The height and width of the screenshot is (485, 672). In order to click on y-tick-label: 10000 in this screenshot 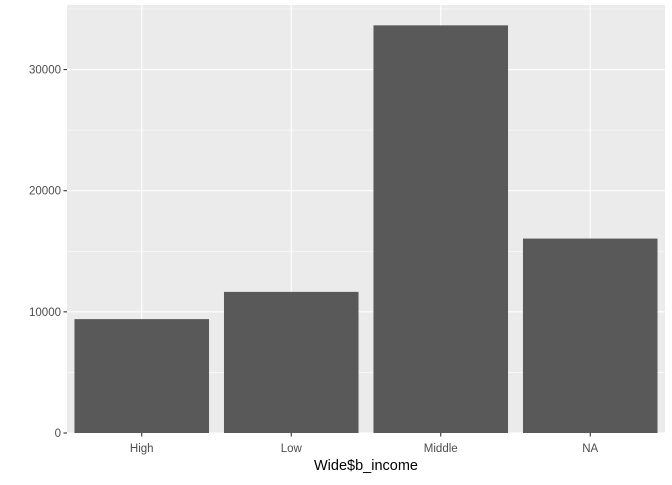, I will do `click(45, 313)`.